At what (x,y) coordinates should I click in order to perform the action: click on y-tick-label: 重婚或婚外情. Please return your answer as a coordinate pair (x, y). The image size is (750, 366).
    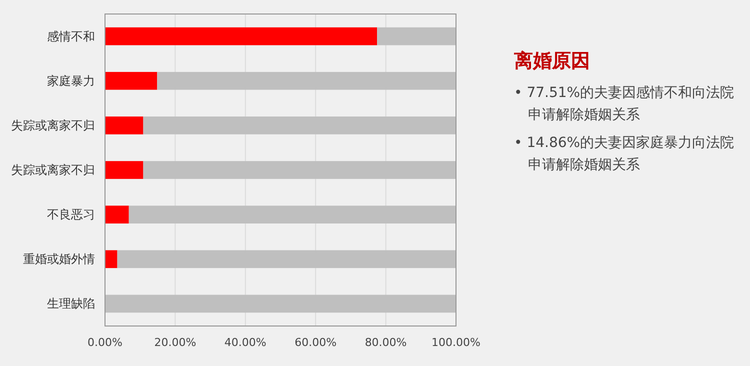
    Looking at the image, I should click on (59, 259).